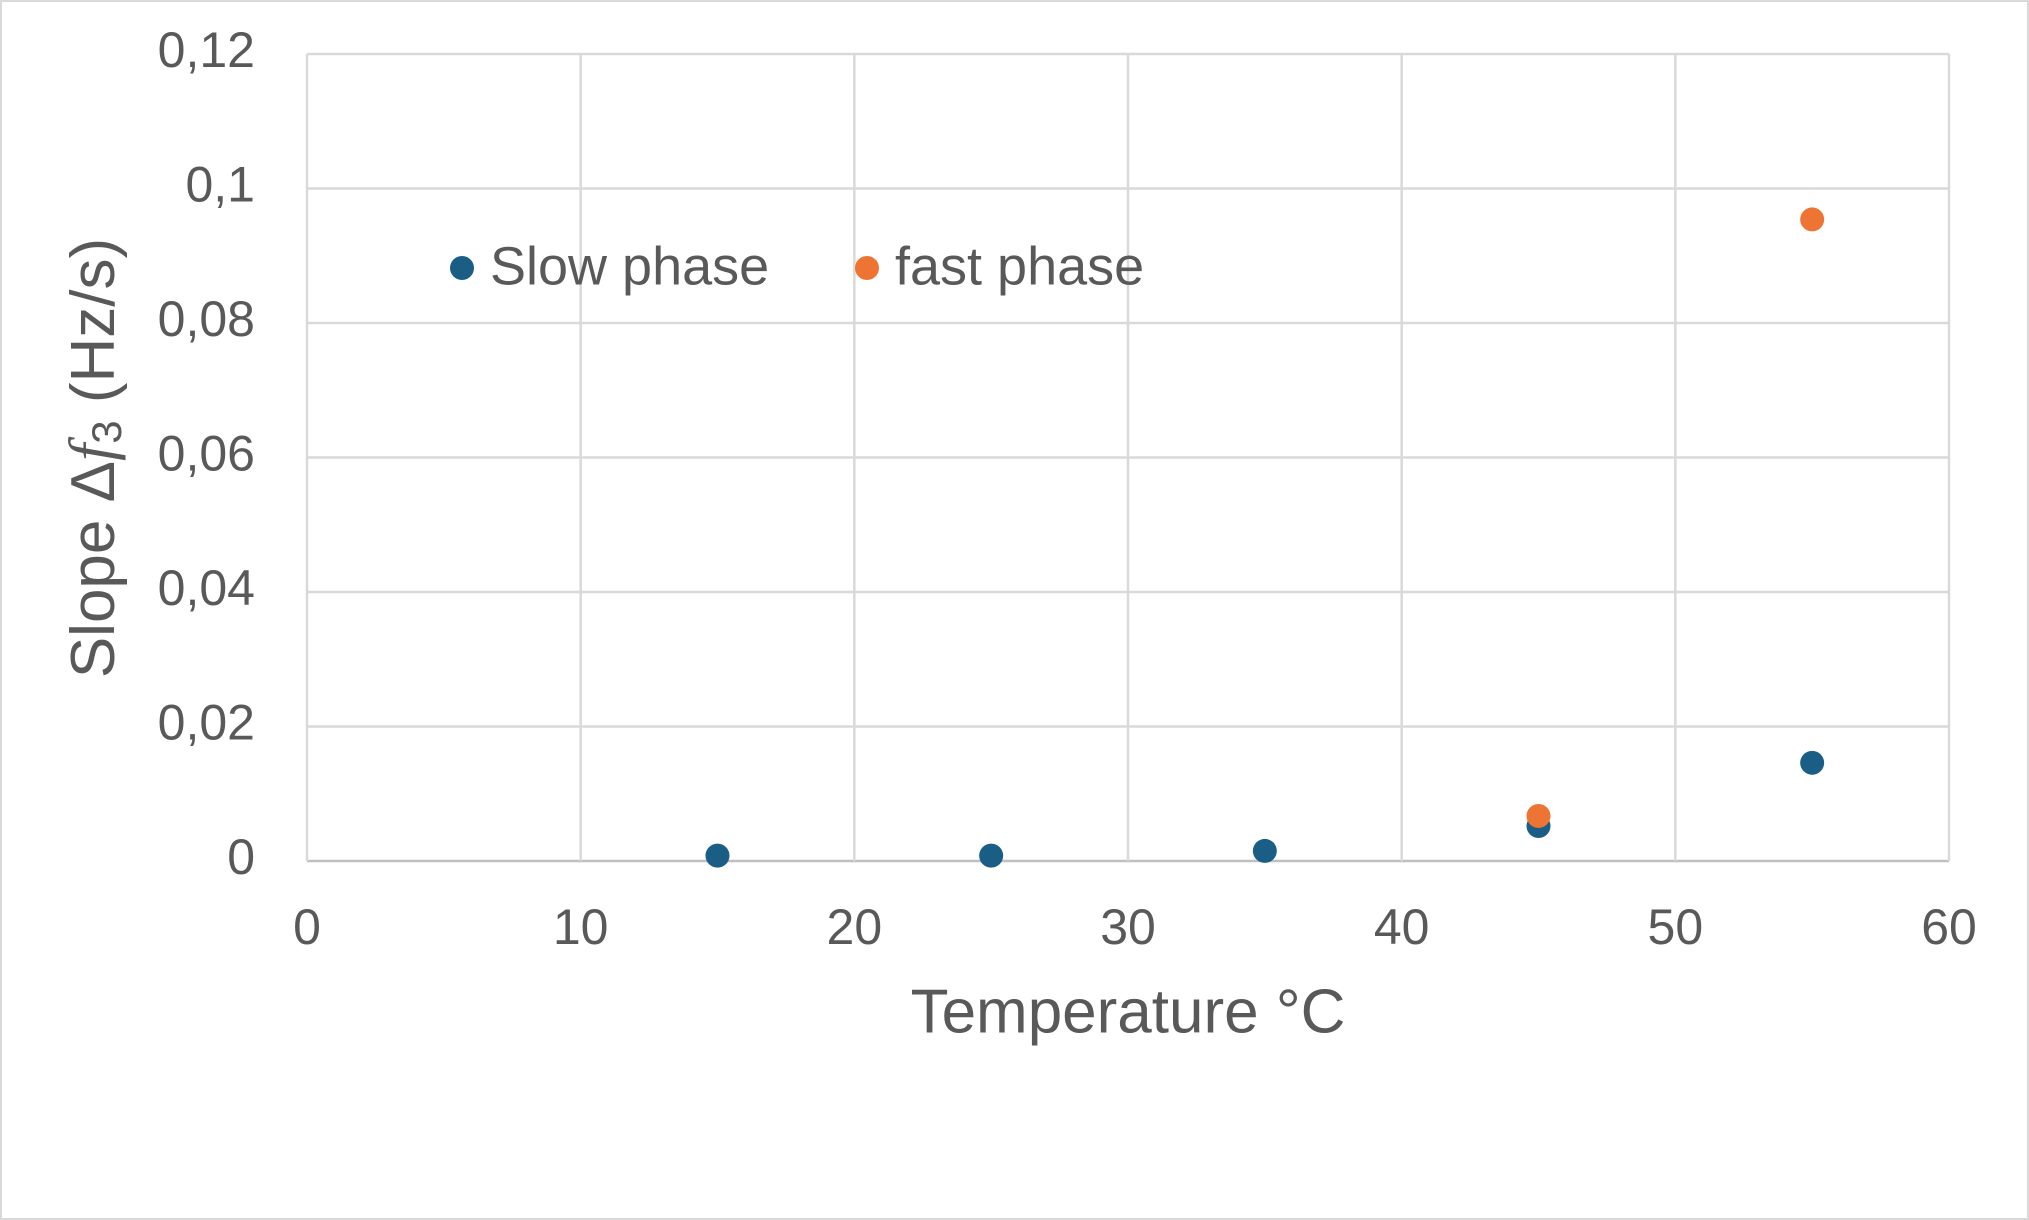 The height and width of the screenshot is (1220, 2029). I want to click on x-axis-title: Temperature °C, so click(1128, 1011).